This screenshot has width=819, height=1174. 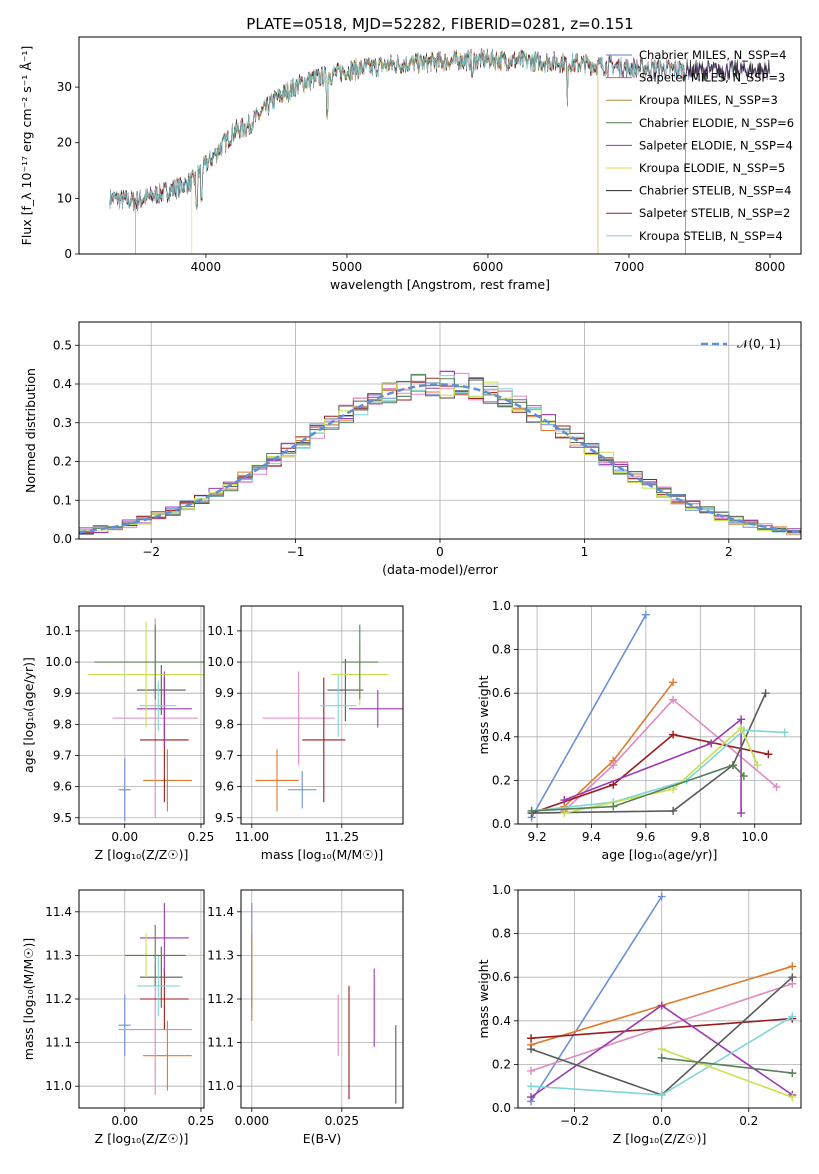 I want to click on residual-x-tick-label: 1, so click(x=585, y=552).